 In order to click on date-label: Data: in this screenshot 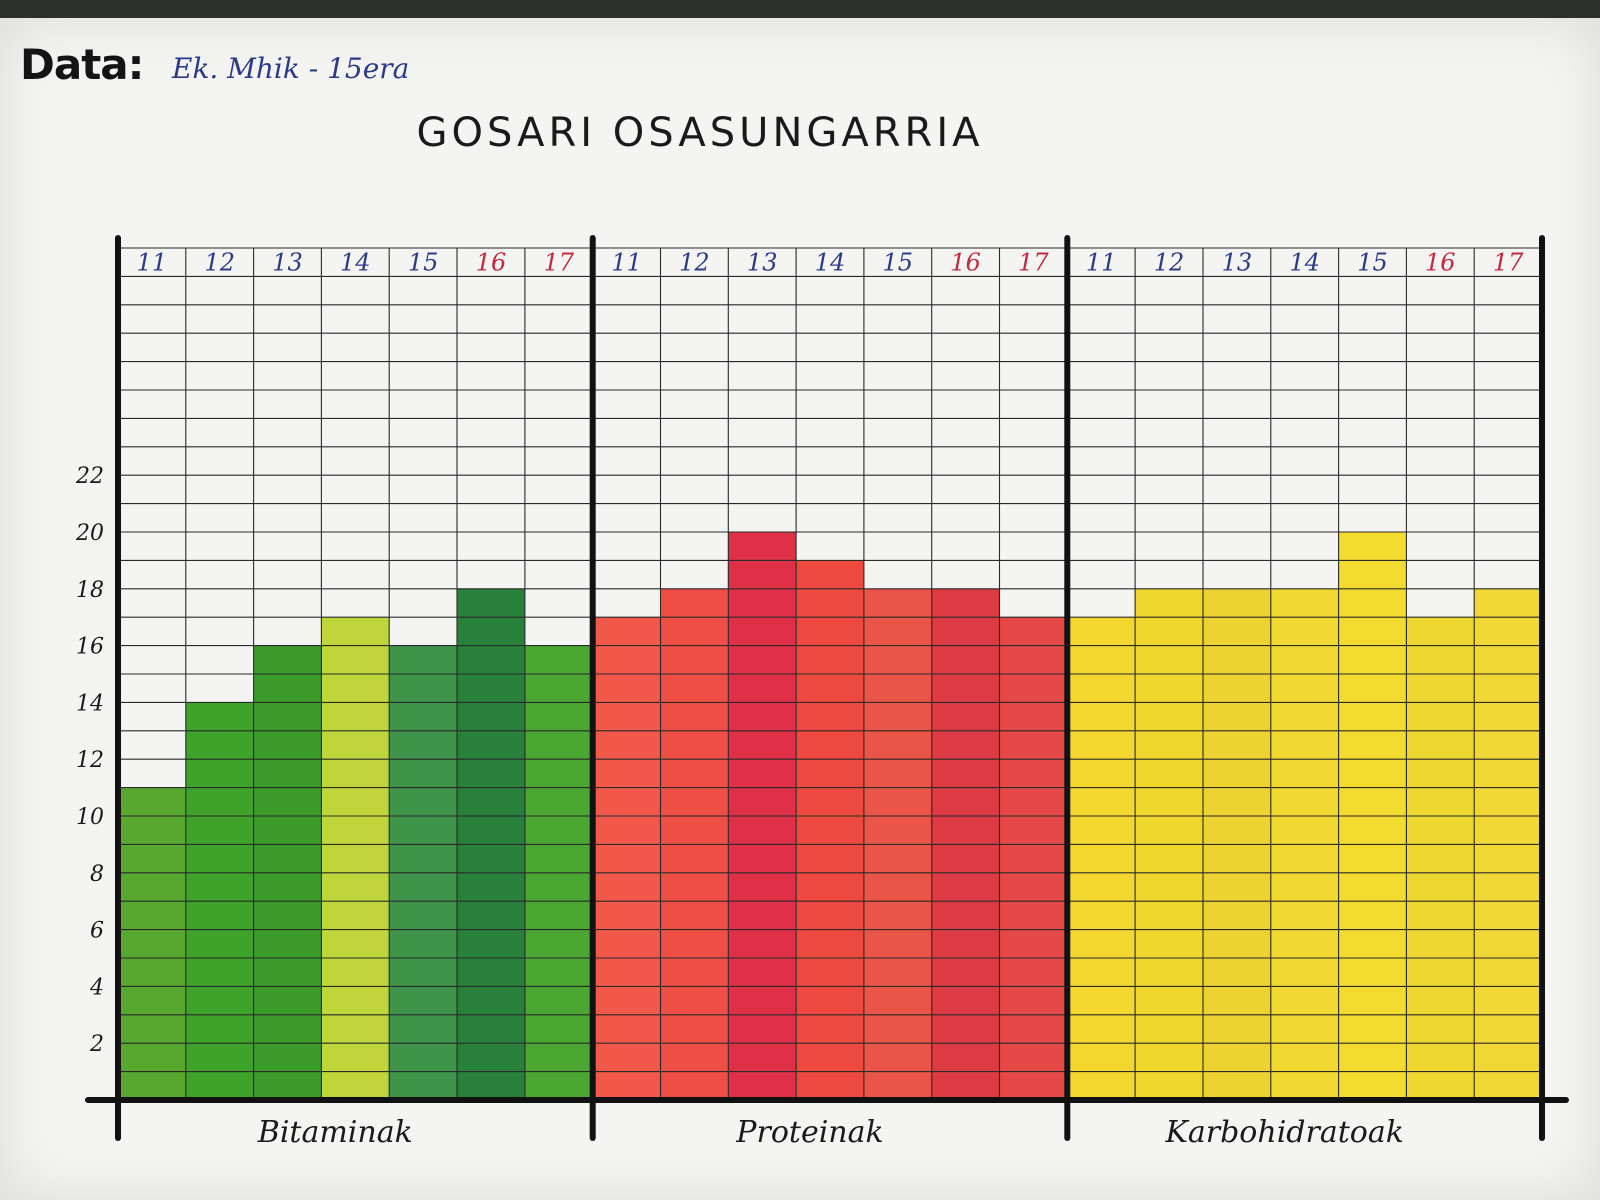, I will do `click(82, 64)`.